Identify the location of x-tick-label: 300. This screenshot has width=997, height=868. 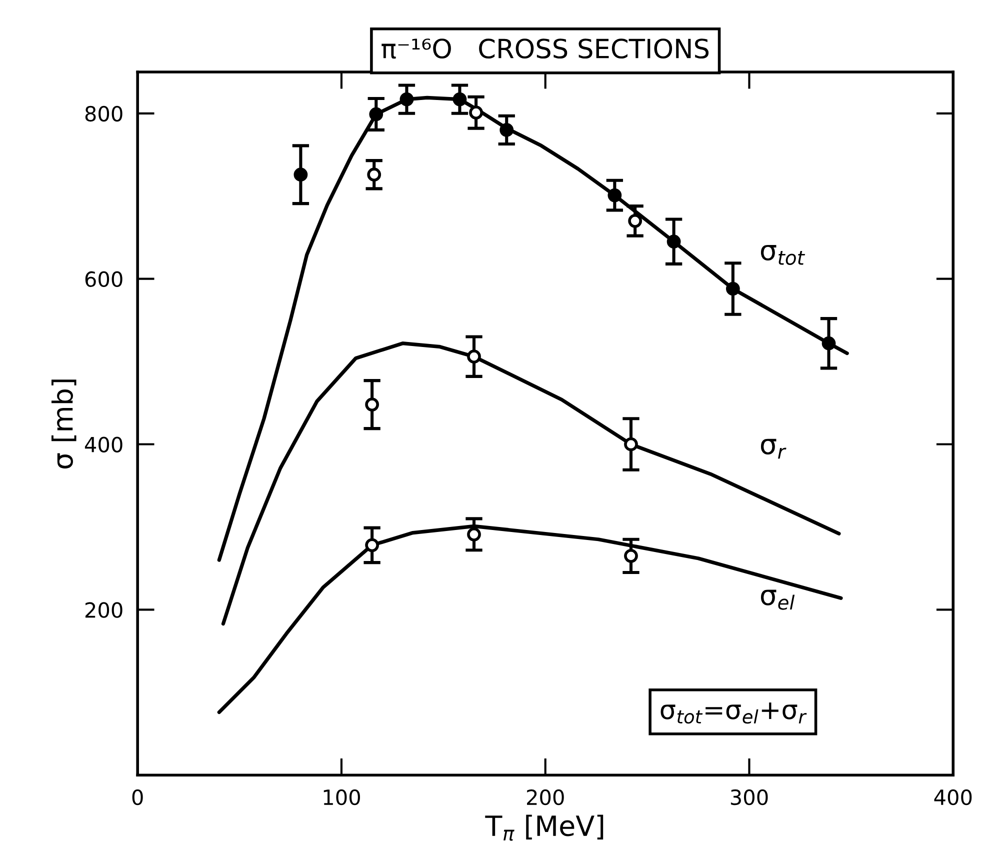
(749, 797).